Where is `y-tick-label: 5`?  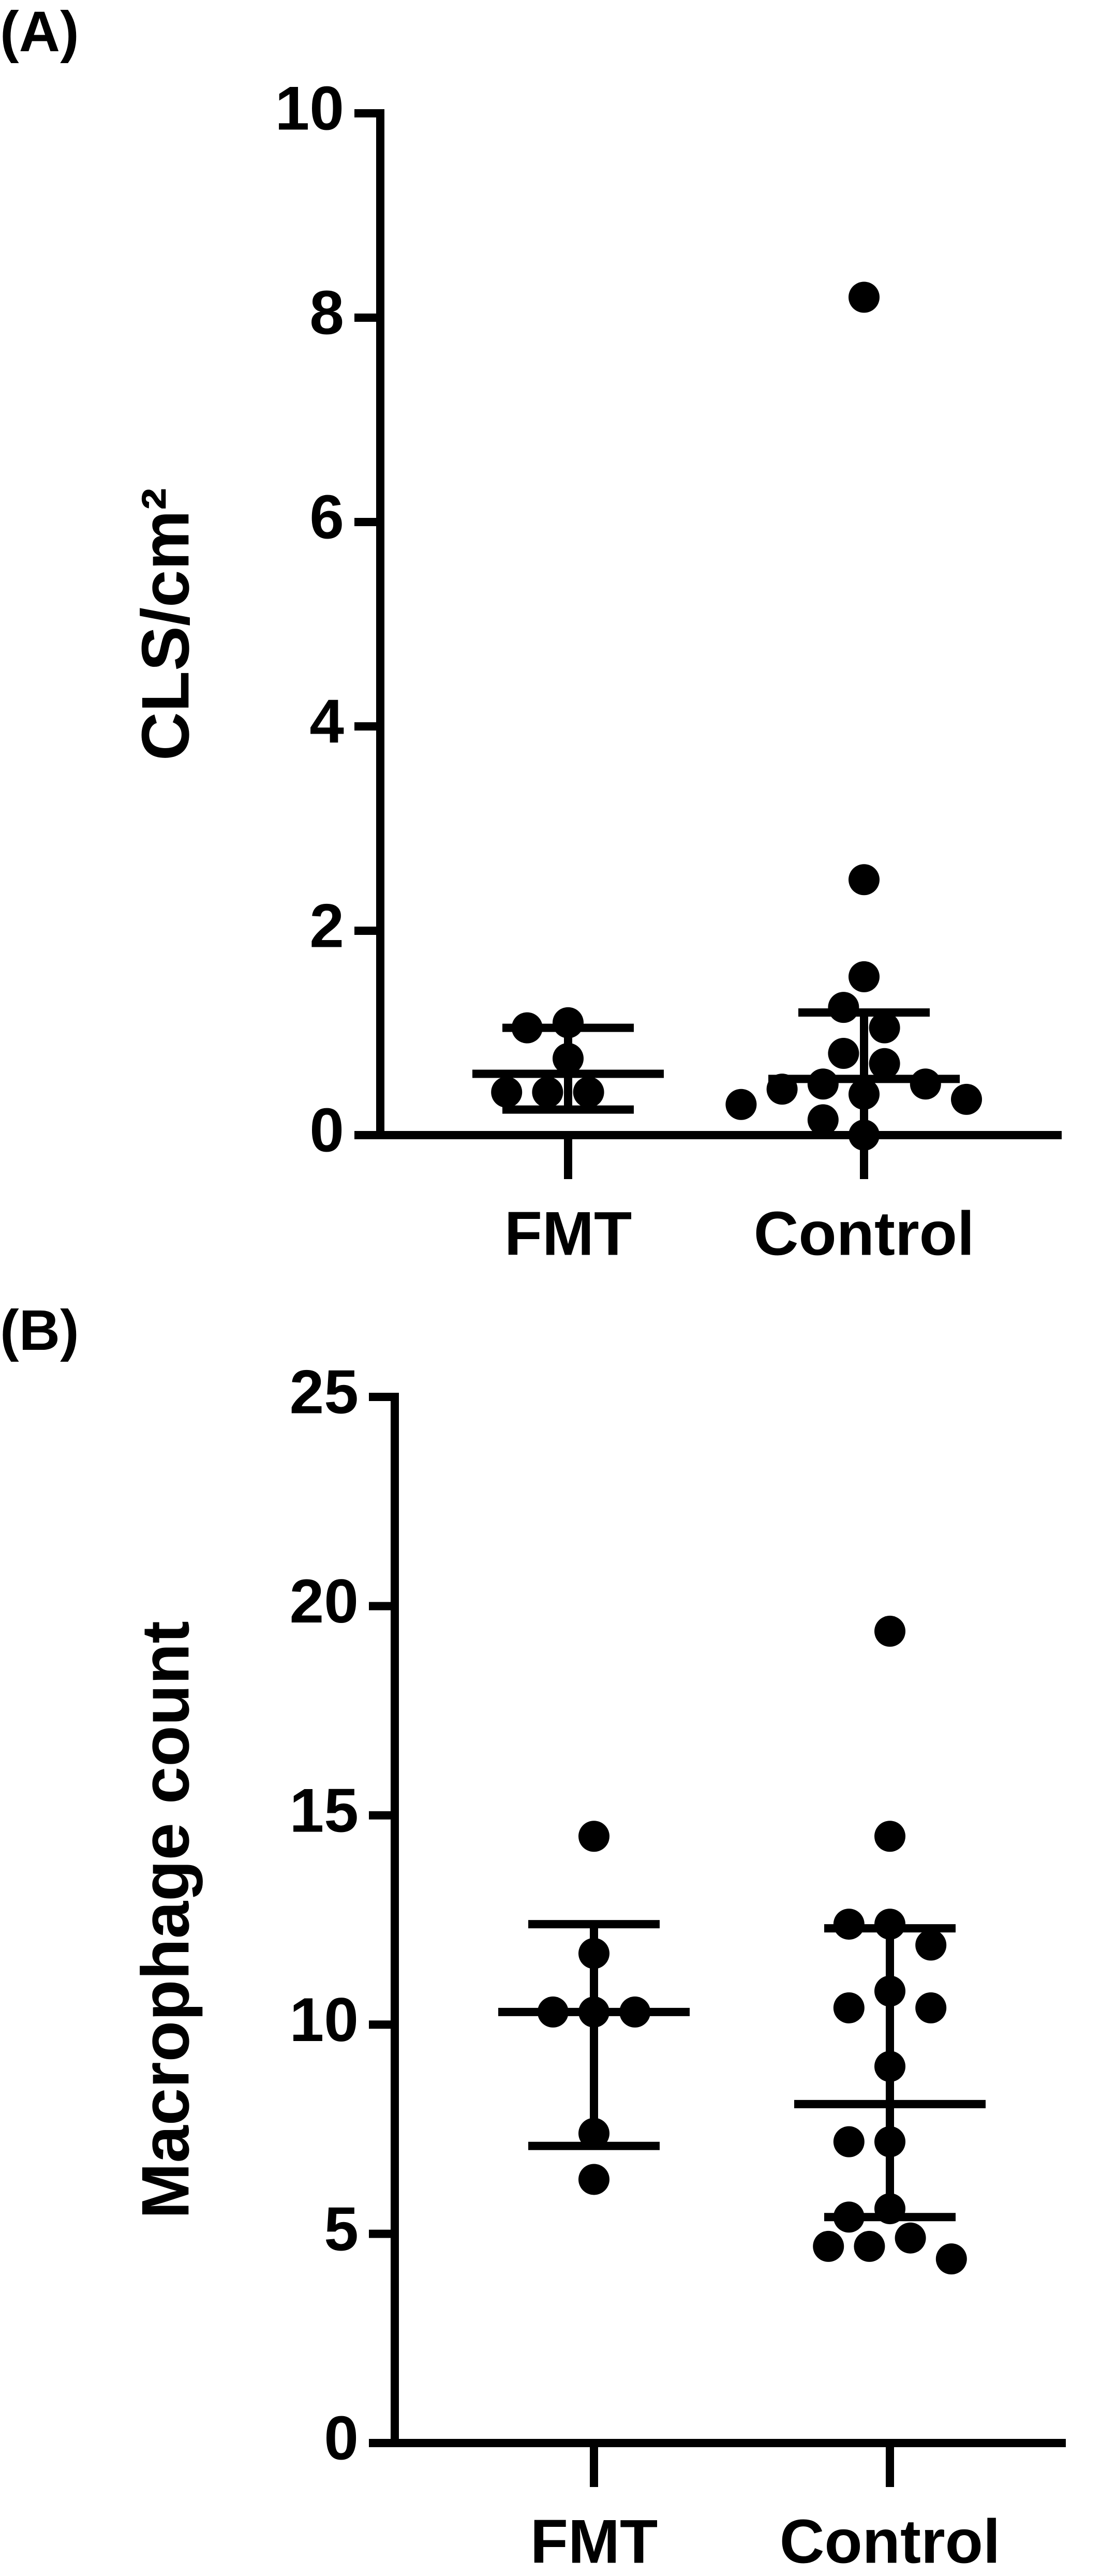
y-tick-label: 5 is located at coordinates (341, 2229).